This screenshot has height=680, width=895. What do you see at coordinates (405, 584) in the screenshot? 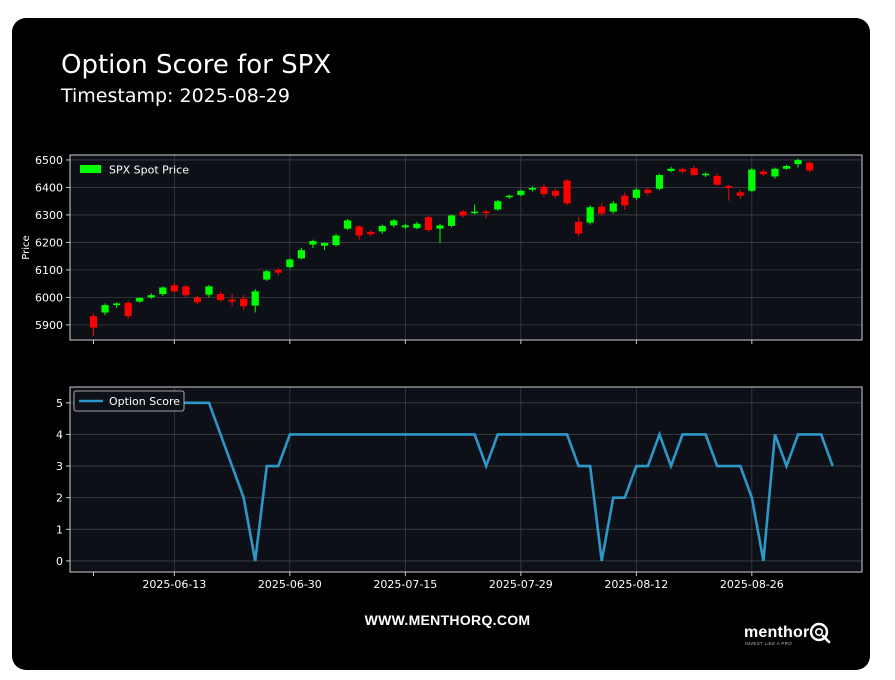
I see `x-tick-label: 2025-07-15` at bounding box center [405, 584].